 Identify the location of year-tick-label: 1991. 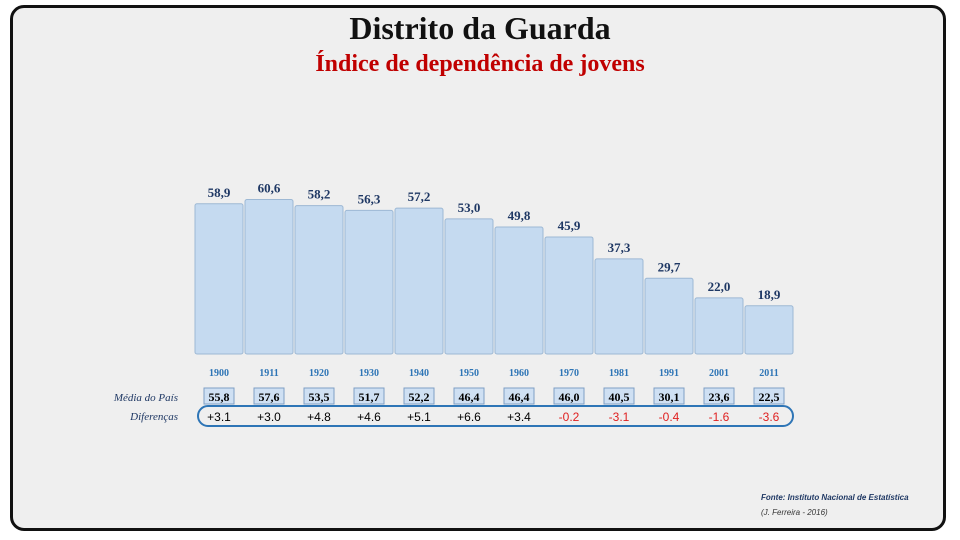
(669, 373).